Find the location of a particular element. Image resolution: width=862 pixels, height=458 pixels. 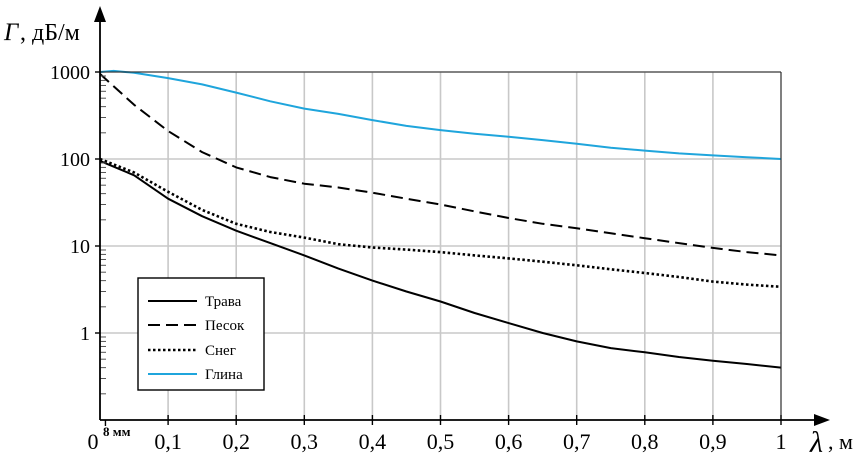

x-tick-label: 0,8 is located at coordinates (645, 441).